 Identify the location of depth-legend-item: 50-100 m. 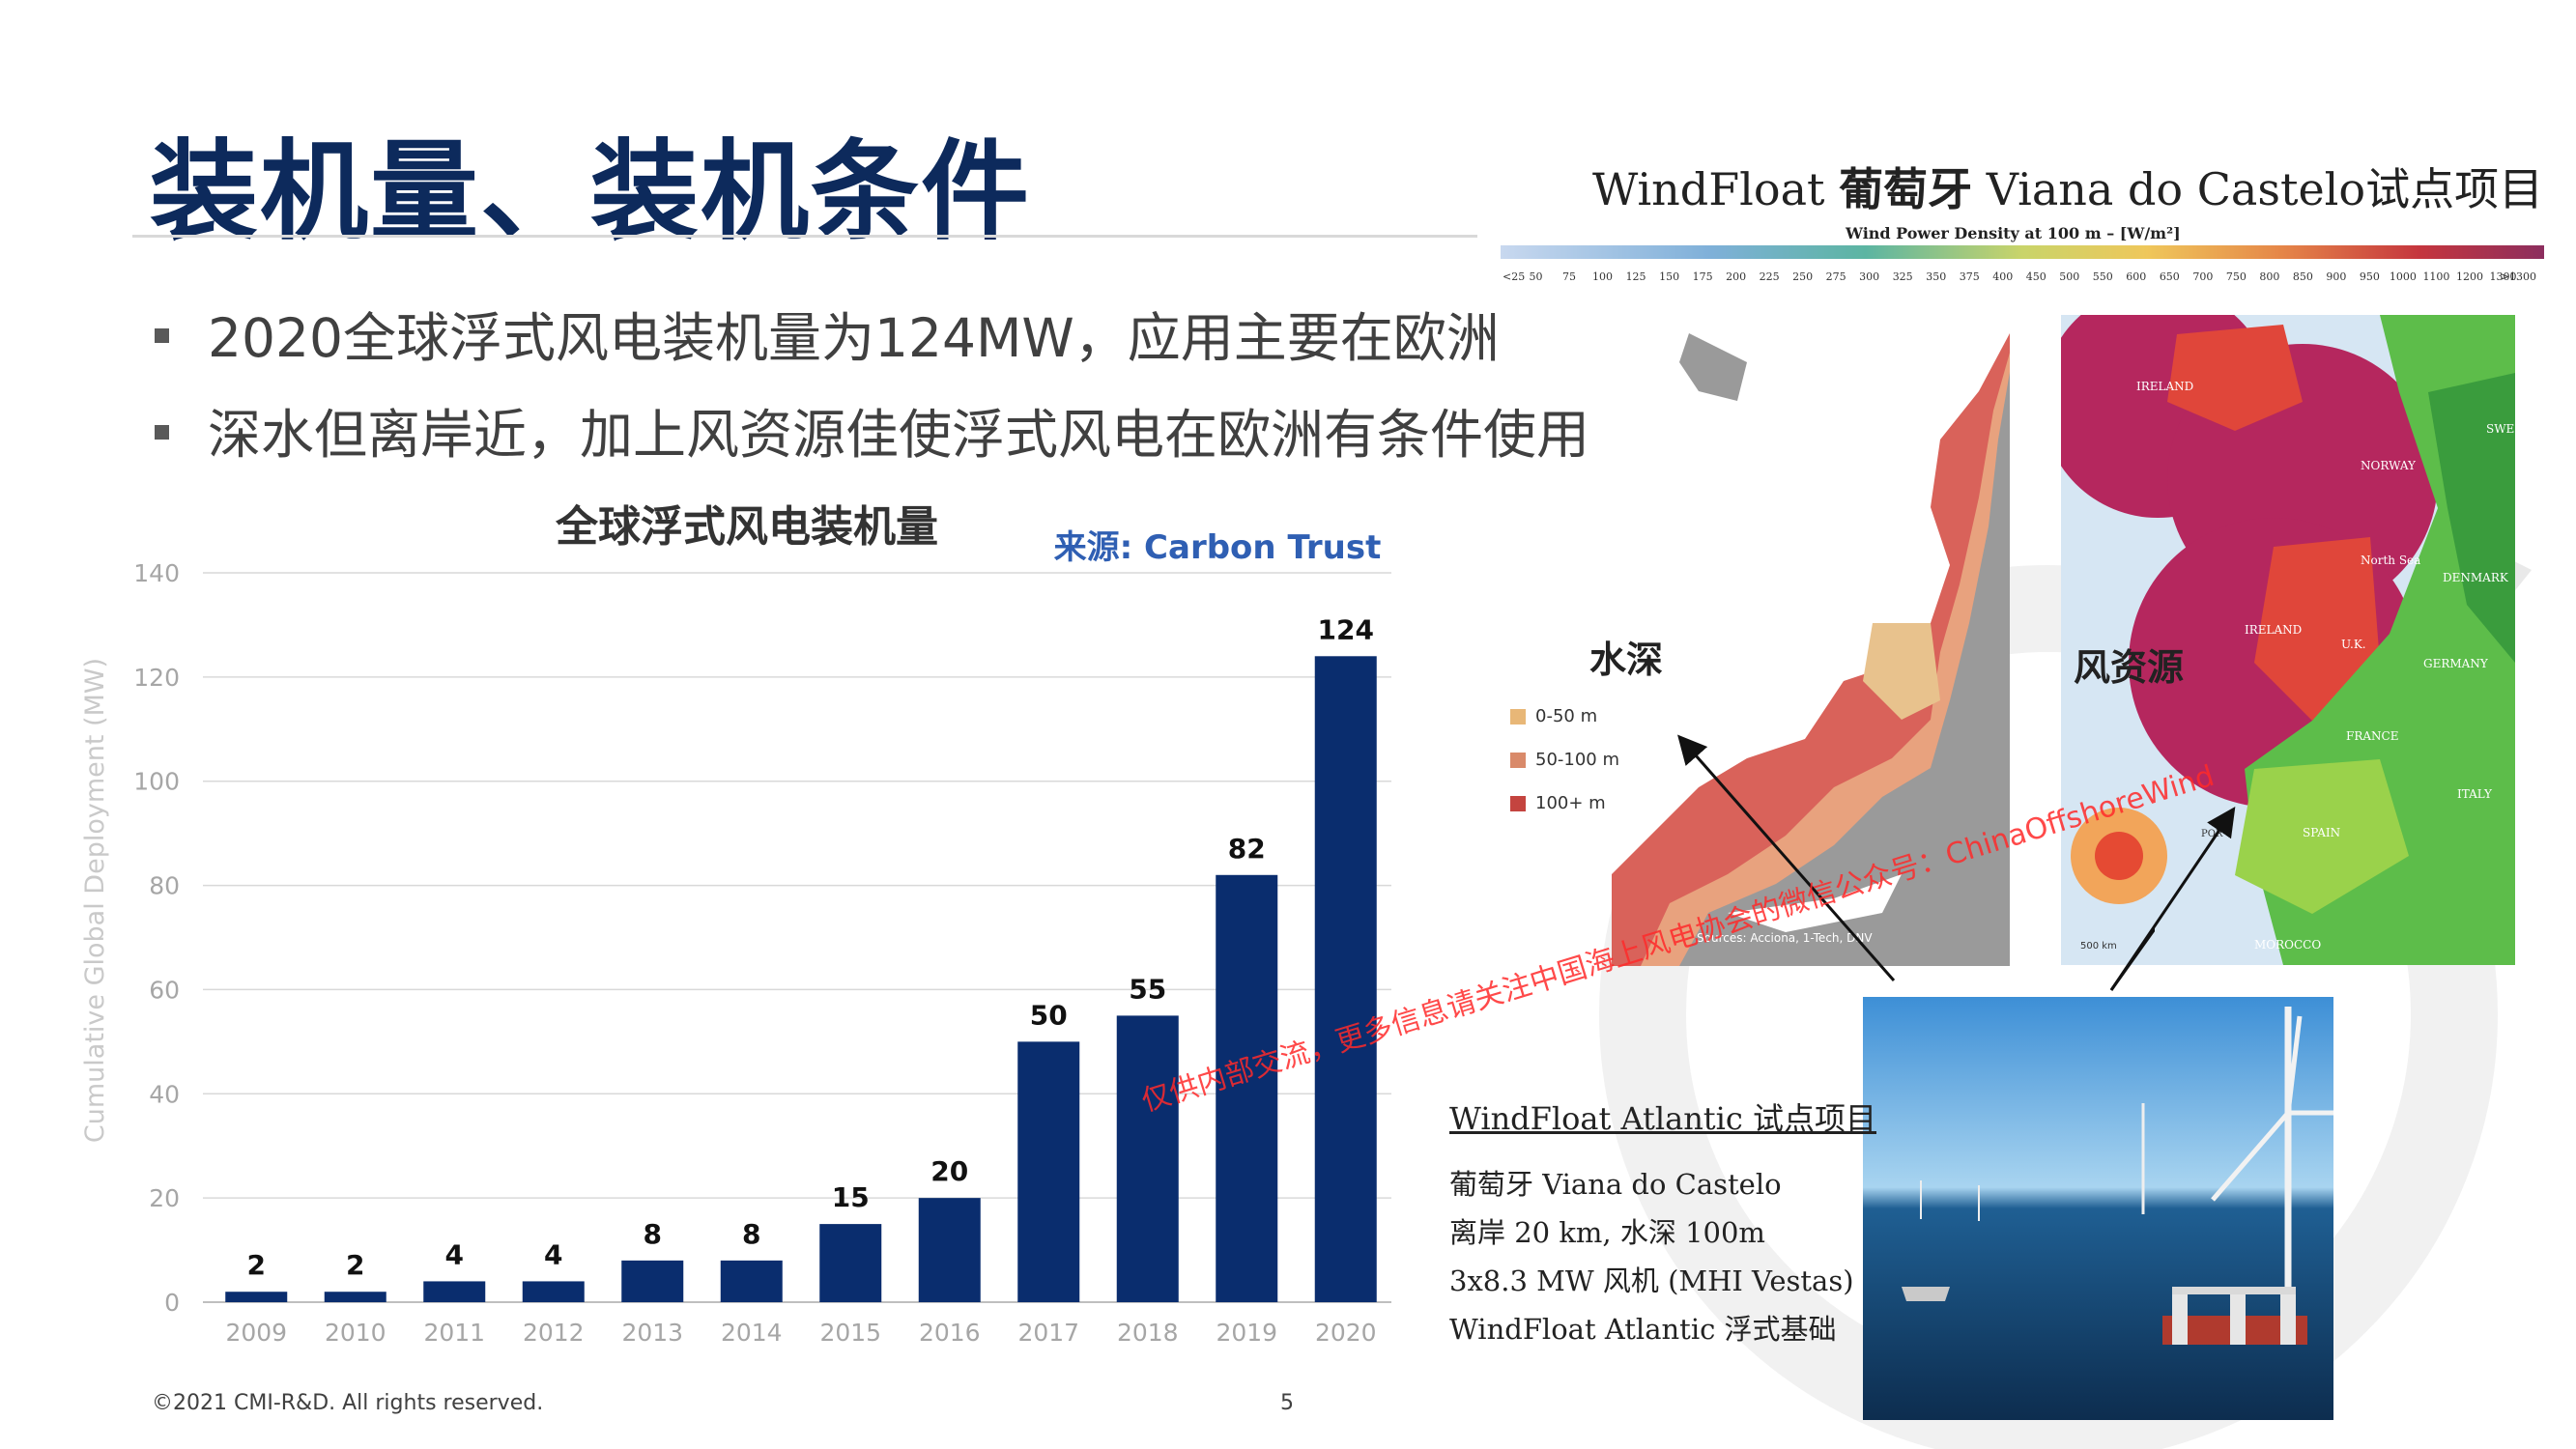
(1565, 760).